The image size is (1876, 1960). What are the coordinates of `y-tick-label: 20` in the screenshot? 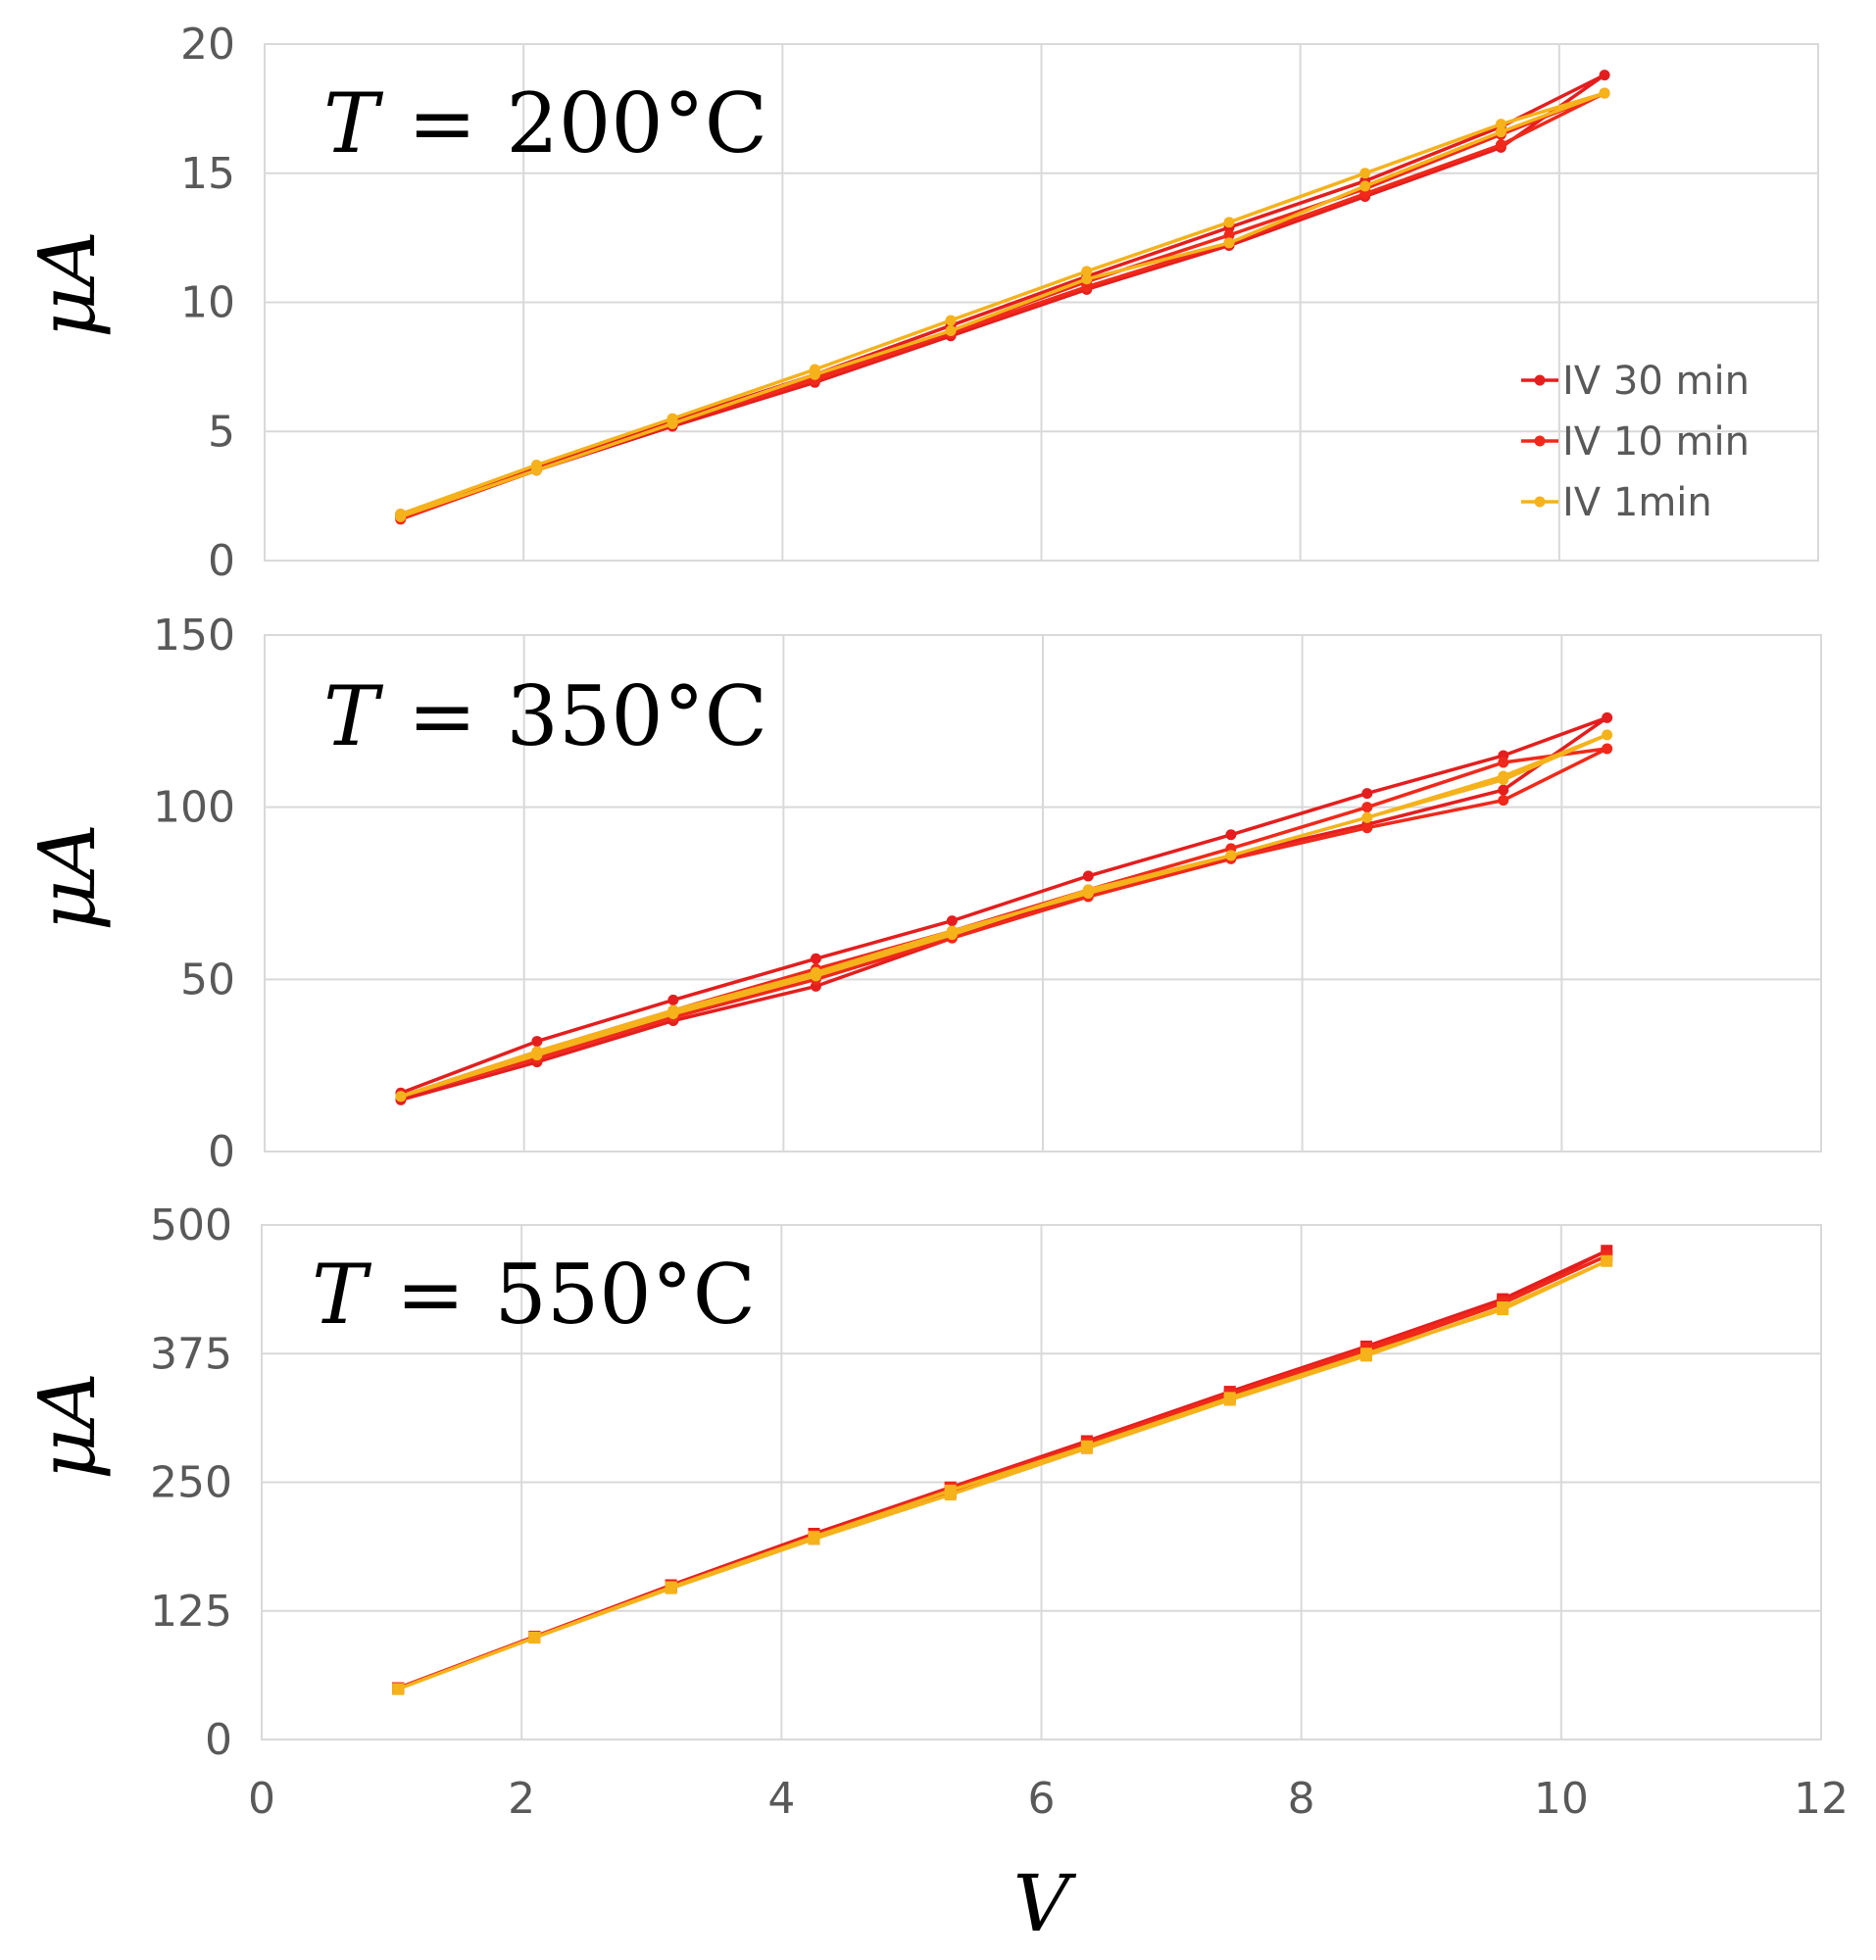 It's located at (208, 45).